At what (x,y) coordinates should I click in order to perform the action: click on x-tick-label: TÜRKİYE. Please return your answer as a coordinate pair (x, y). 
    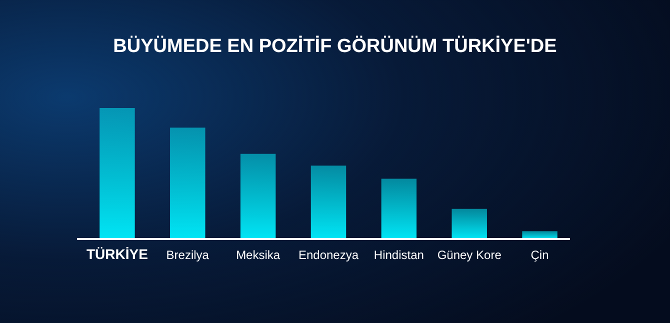
    Looking at the image, I should click on (117, 254).